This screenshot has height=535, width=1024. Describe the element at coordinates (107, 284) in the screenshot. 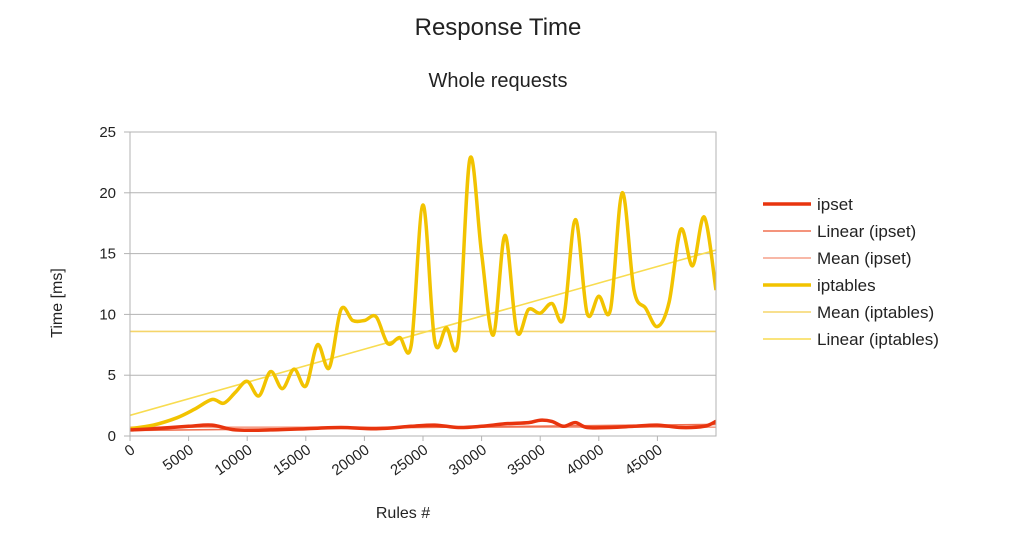

I see `y-tick-labels: 0 5 10 15 20 25` at that location.